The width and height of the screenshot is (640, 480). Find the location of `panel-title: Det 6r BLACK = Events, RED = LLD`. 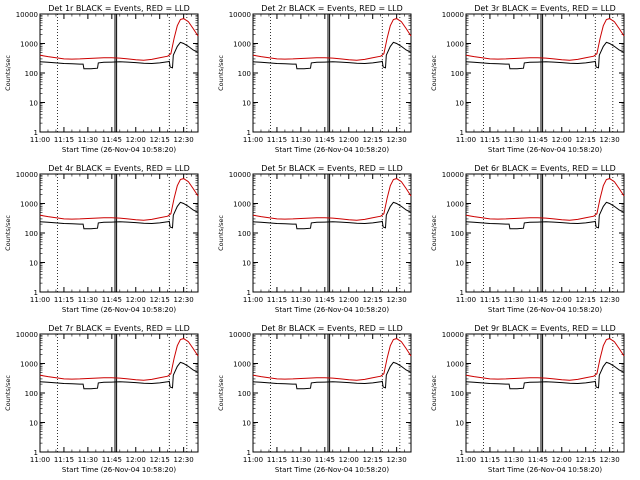

panel-title: Det 6r BLACK = Events, RED = LLD is located at coordinates (545, 168).